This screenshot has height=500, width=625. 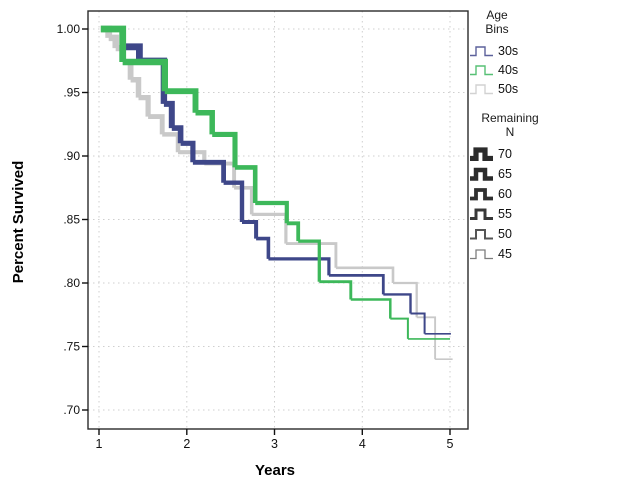 I want to click on remaining-n-70-icon-path, so click(x=481, y=154).